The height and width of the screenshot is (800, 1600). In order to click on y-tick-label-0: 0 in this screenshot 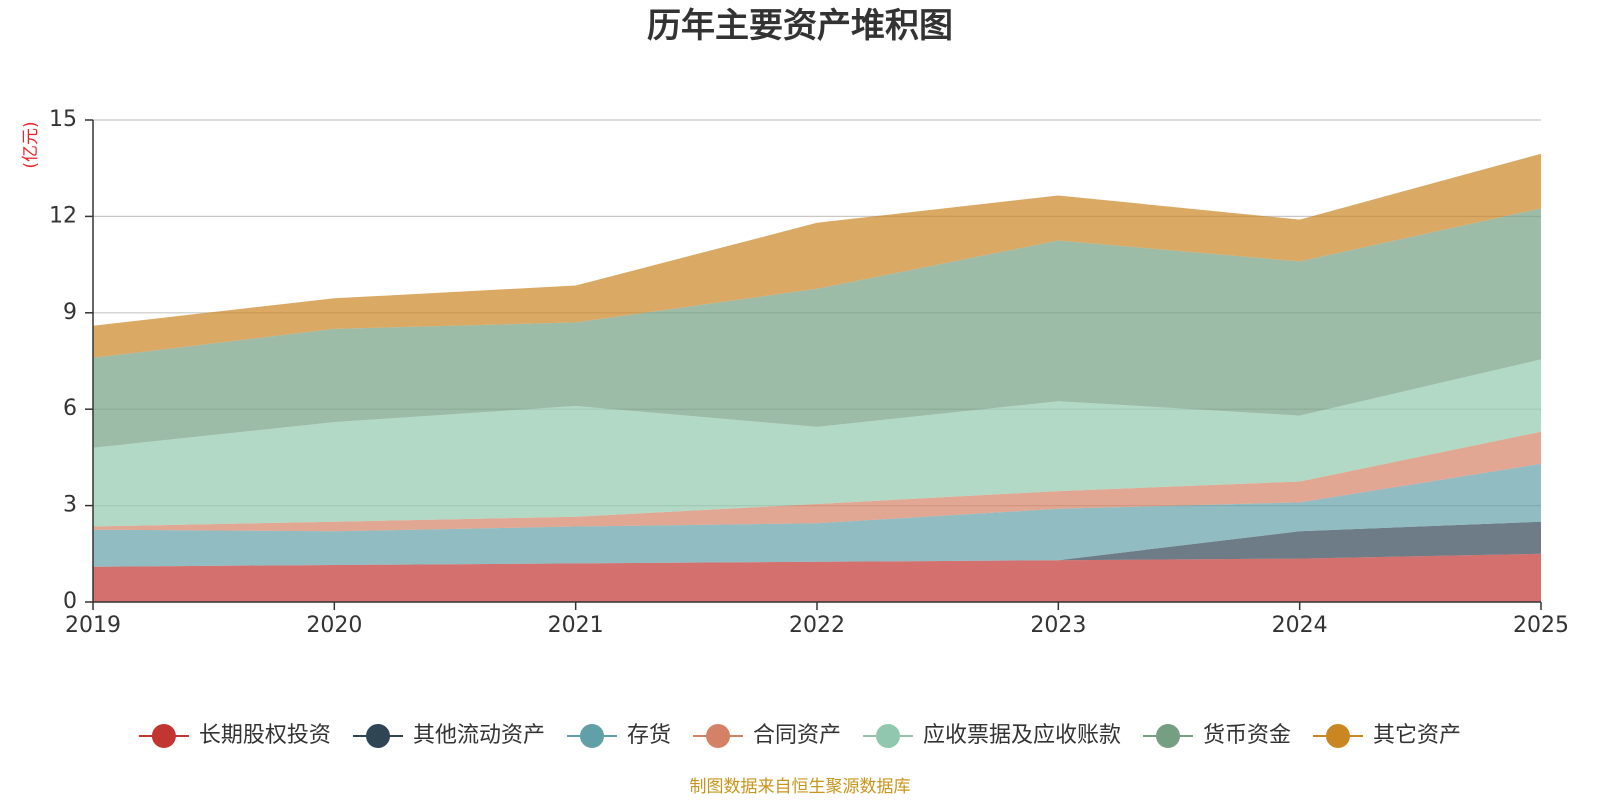, I will do `click(70, 601)`.